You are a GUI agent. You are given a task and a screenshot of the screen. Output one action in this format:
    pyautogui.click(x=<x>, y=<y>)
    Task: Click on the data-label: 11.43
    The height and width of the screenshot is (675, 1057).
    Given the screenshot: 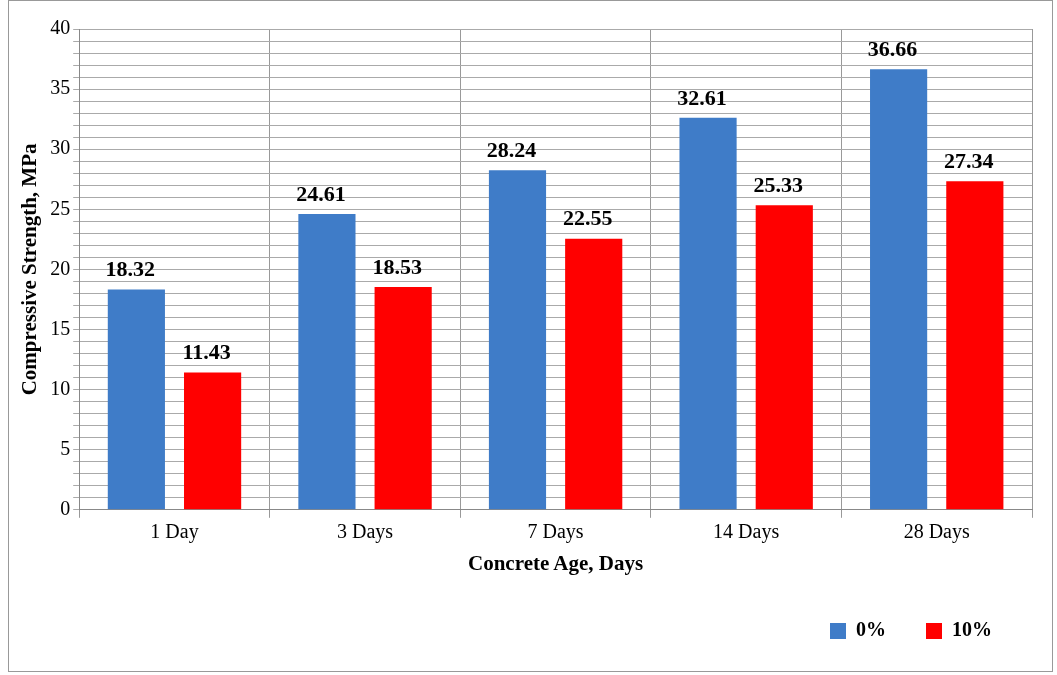 What is the action you would take?
    pyautogui.click(x=206, y=352)
    